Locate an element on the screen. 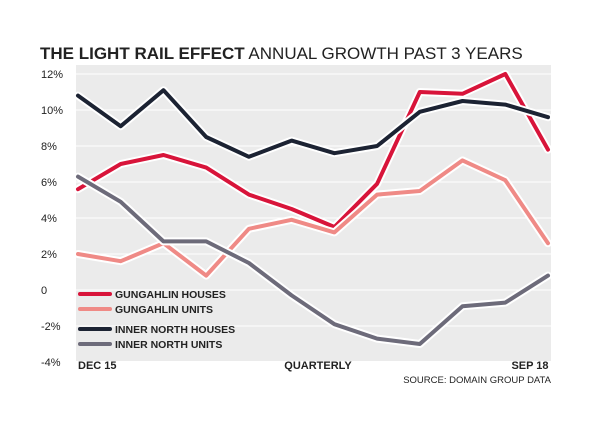 The width and height of the screenshot is (614, 425). y-tick-label: 0 is located at coordinates (44, 291).